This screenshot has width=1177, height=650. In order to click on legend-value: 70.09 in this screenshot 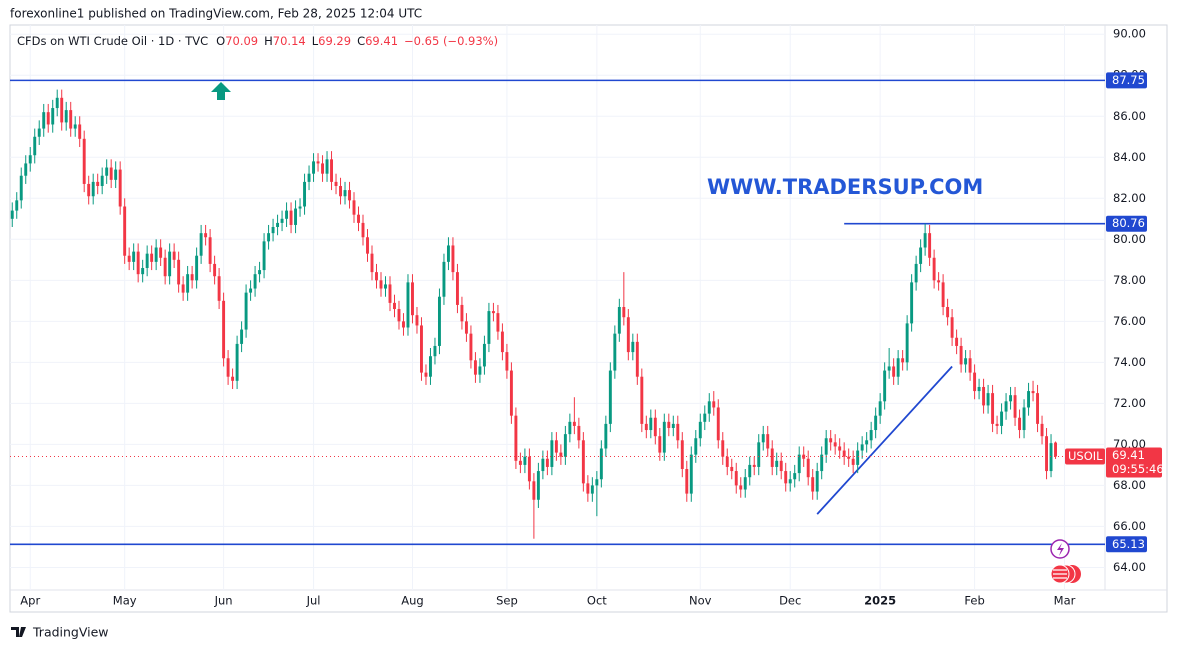, I will do `click(241, 41)`.